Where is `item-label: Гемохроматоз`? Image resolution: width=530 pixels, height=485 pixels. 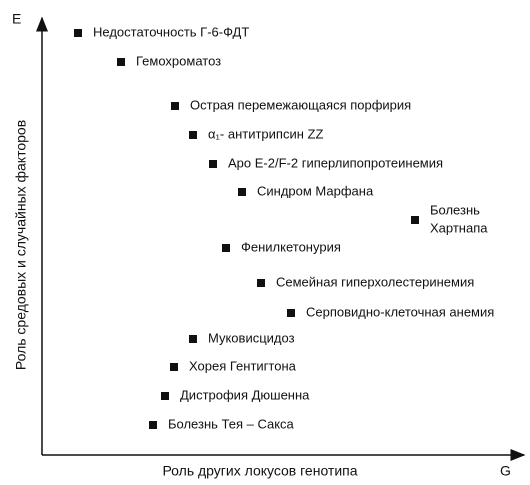 item-label: Гемохроматоз is located at coordinates (178, 60).